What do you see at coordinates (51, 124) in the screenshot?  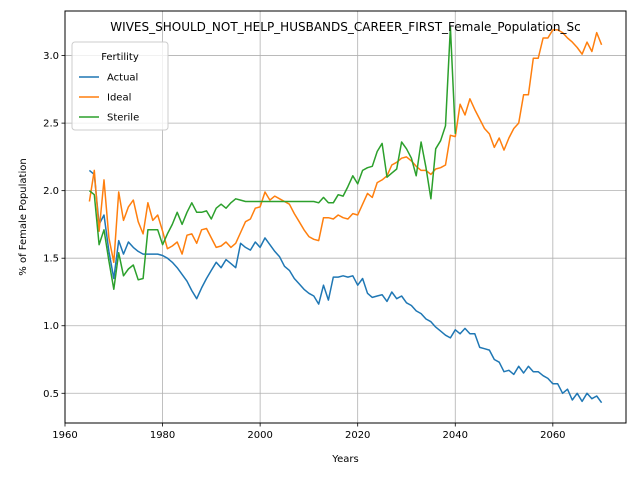 I see `y-tick-label: 2.5` at bounding box center [51, 124].